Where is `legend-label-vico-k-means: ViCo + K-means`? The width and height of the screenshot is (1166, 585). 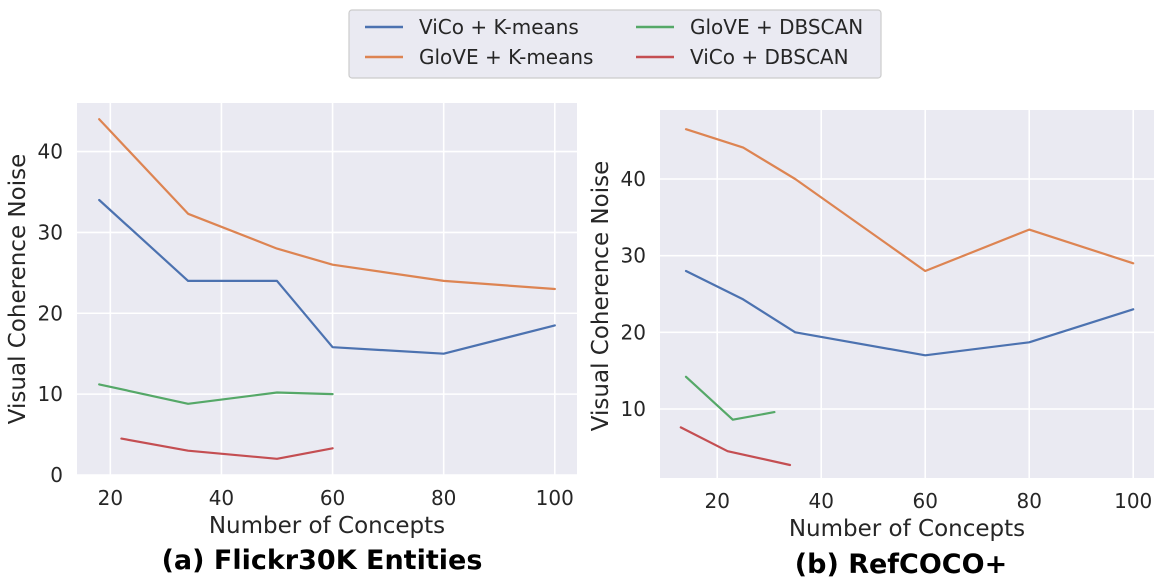
legend-label-vico-k-means: ViCo + K-means is located at coordinates (499, 27).